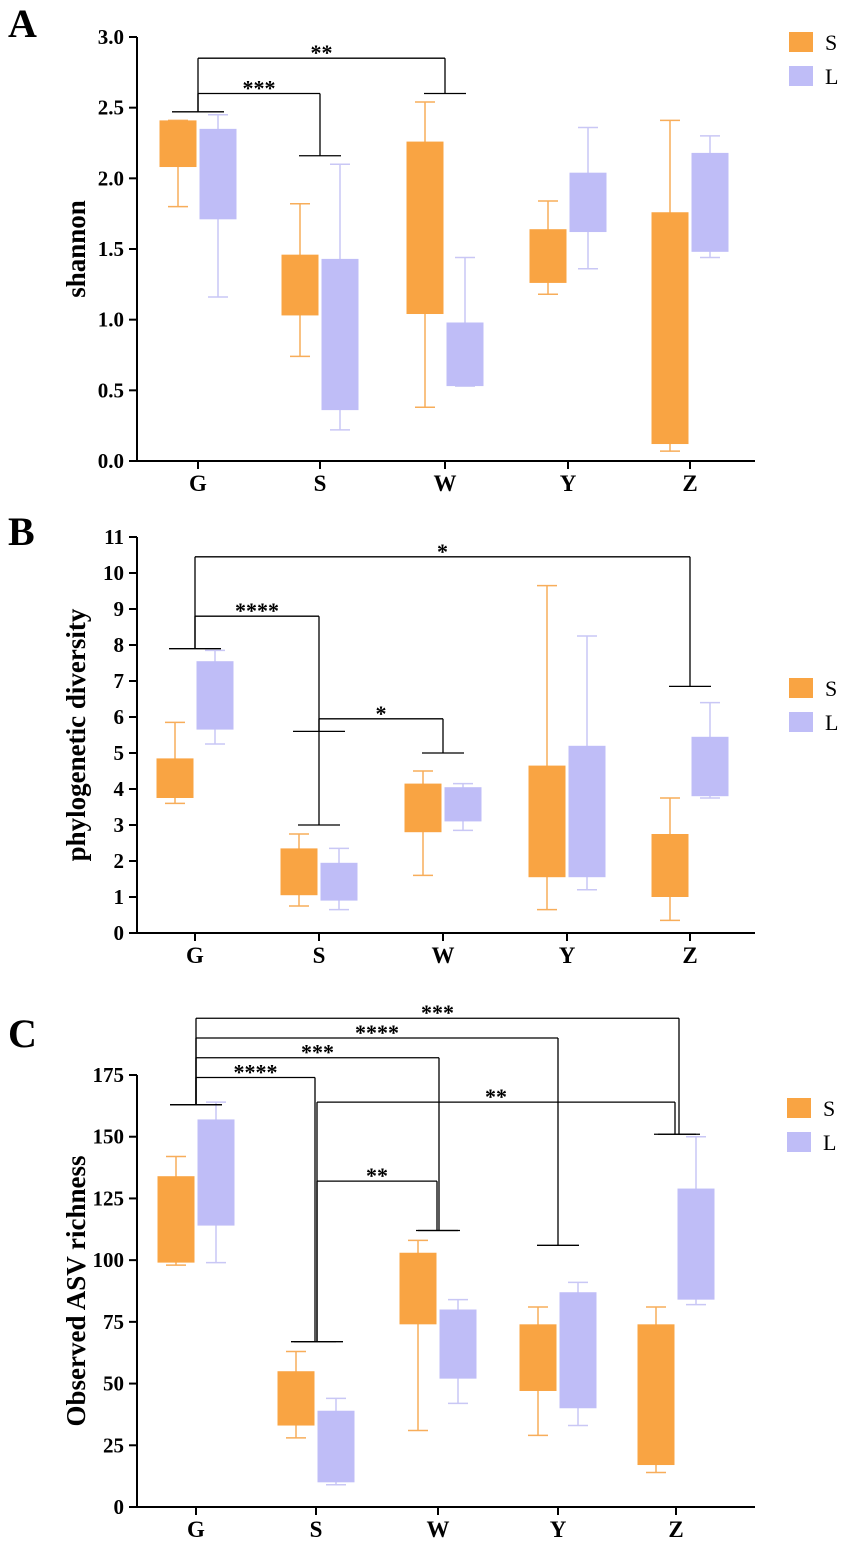 This screenshot has width=851, height=1546. What do you see at coordinates (109, 1137) in the screenshot?
I see `y-tick-label: 150` at bounding box center [109, 1137].